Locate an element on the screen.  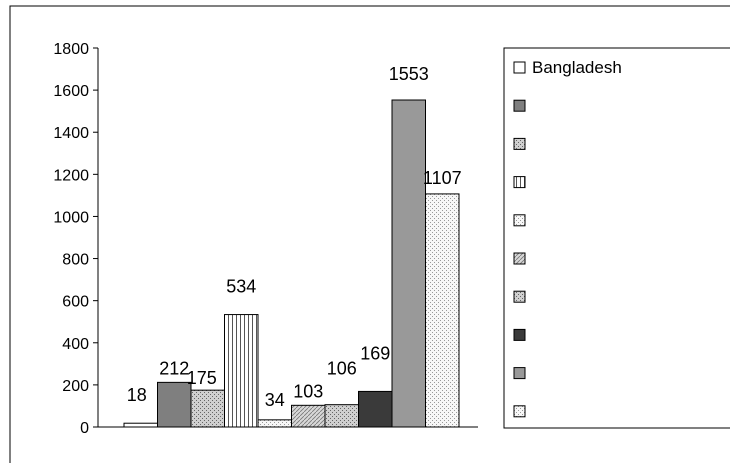
y-axis-ticks: 0 200 400 600 800 1000 1200 1400 1600 1800 is located at coordinates (75, 239).